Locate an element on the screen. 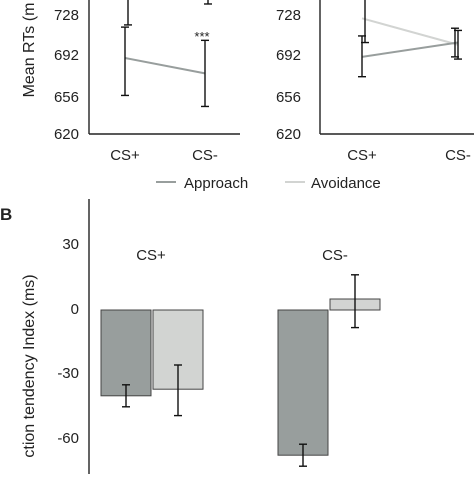 The height and width of the screenshot is (479, 474). a-left-approach-line is located at coordinates (165, 65).